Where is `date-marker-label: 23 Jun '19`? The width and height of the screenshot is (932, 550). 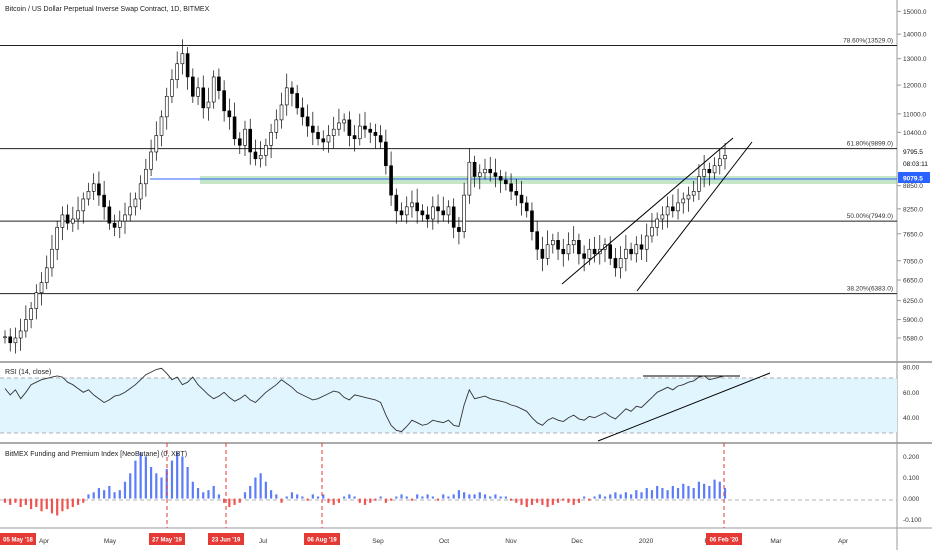
date-marker-label: 23 Jun '19 is located at coordinates (226, 541).